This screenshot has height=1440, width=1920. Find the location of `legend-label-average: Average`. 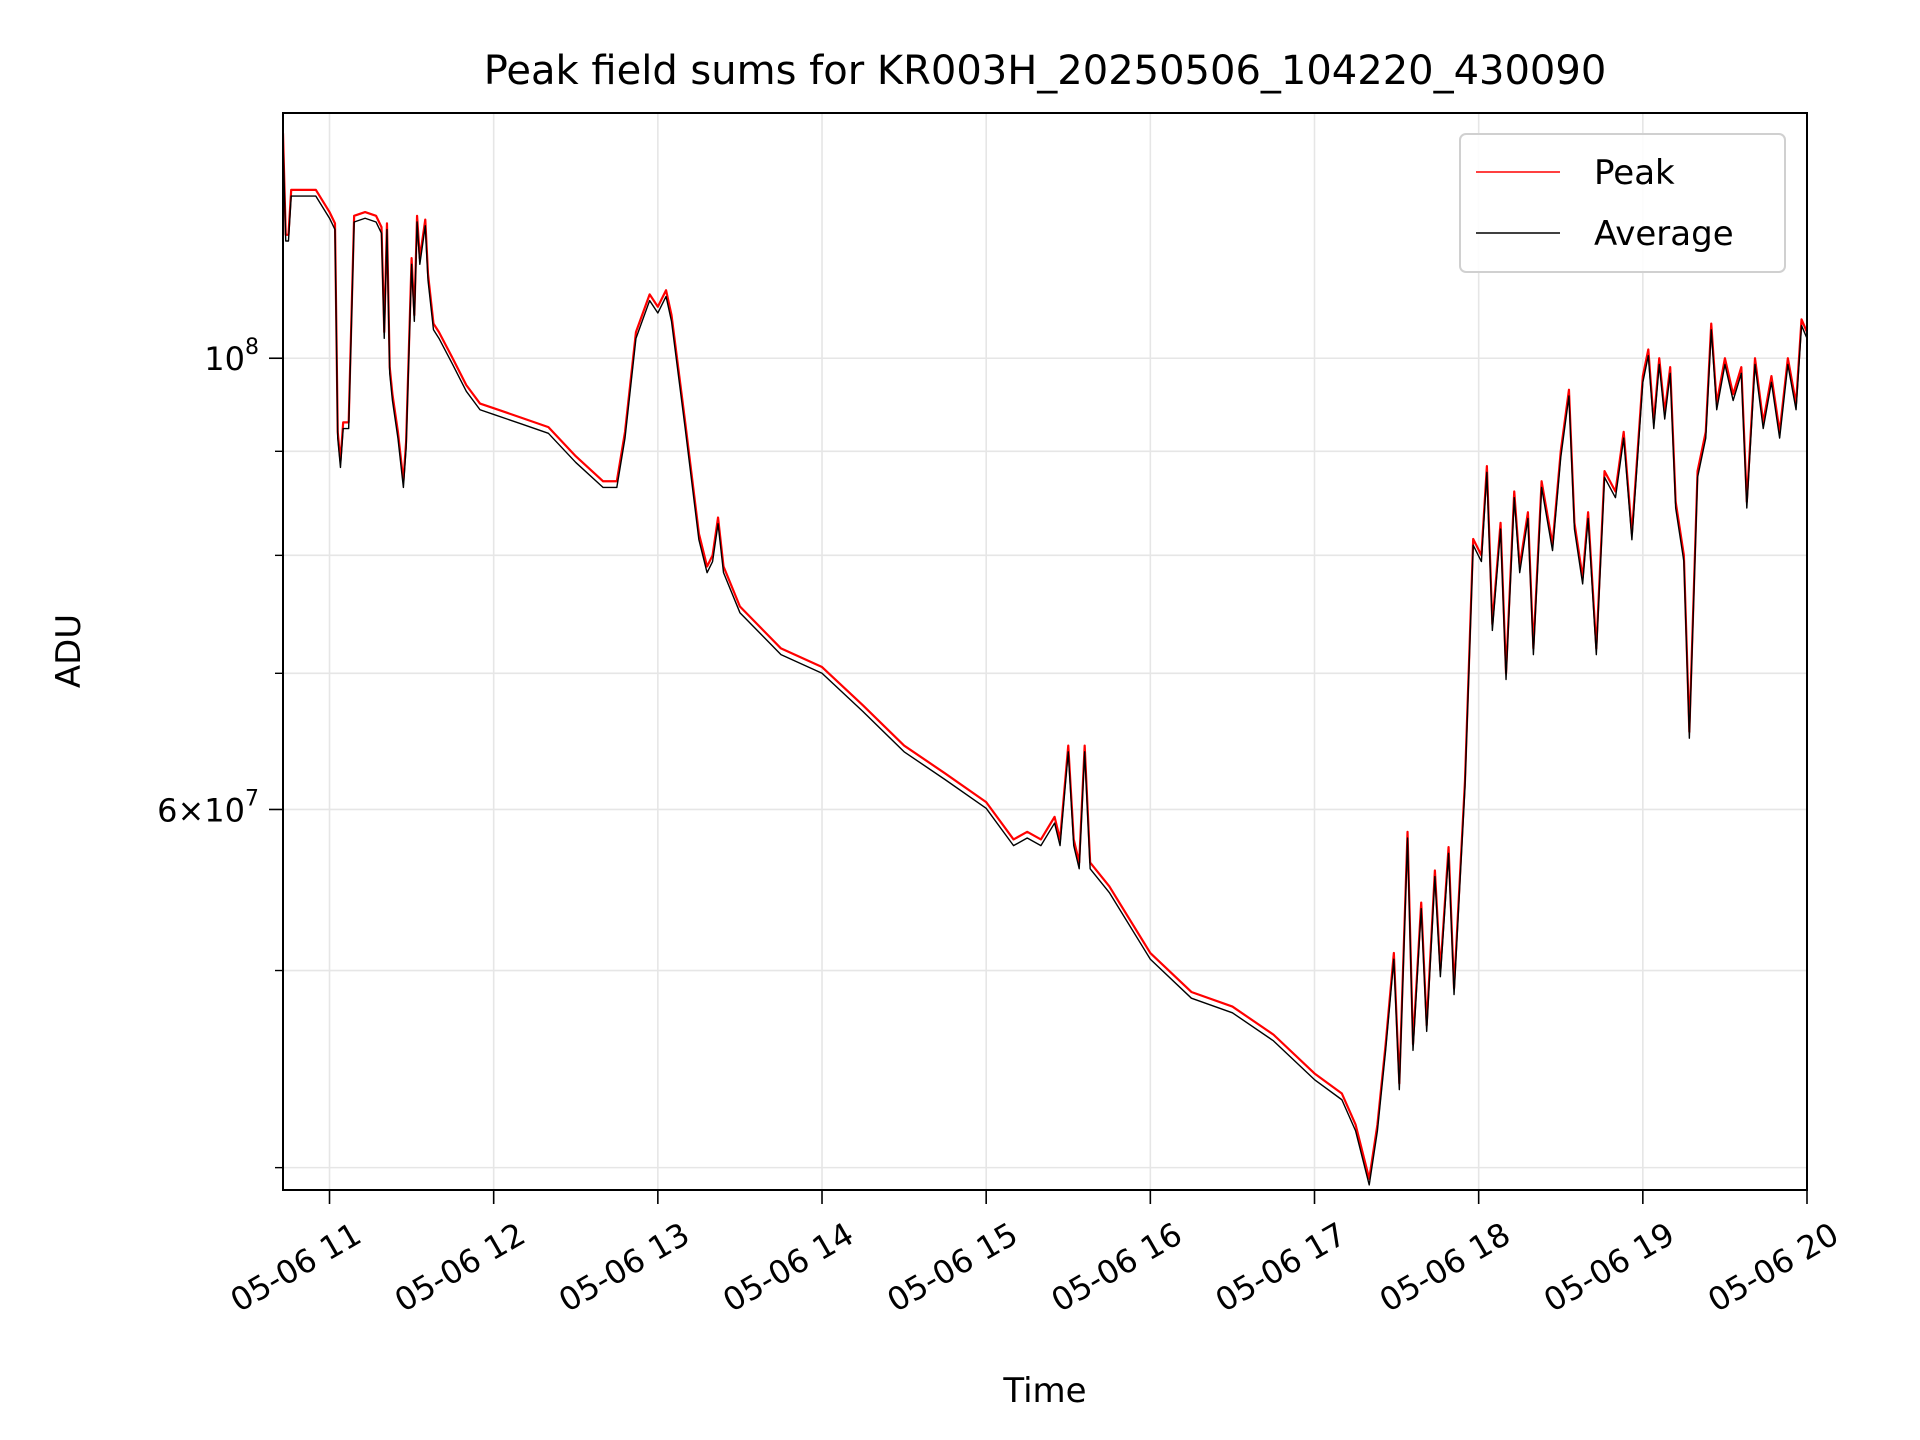

legend-label-average: Average is located at coordinates (1664, 234).